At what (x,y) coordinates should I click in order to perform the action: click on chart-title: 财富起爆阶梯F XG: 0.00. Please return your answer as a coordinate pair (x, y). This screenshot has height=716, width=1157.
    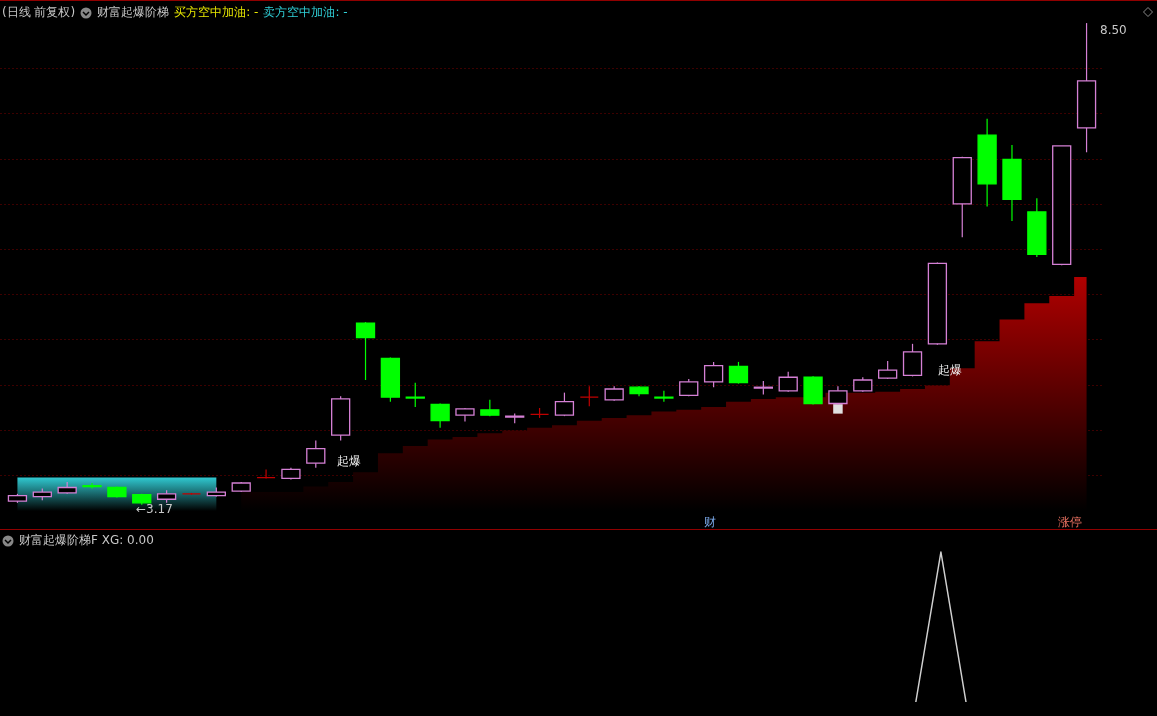
    Looking at the image, I should click on (86, 540).